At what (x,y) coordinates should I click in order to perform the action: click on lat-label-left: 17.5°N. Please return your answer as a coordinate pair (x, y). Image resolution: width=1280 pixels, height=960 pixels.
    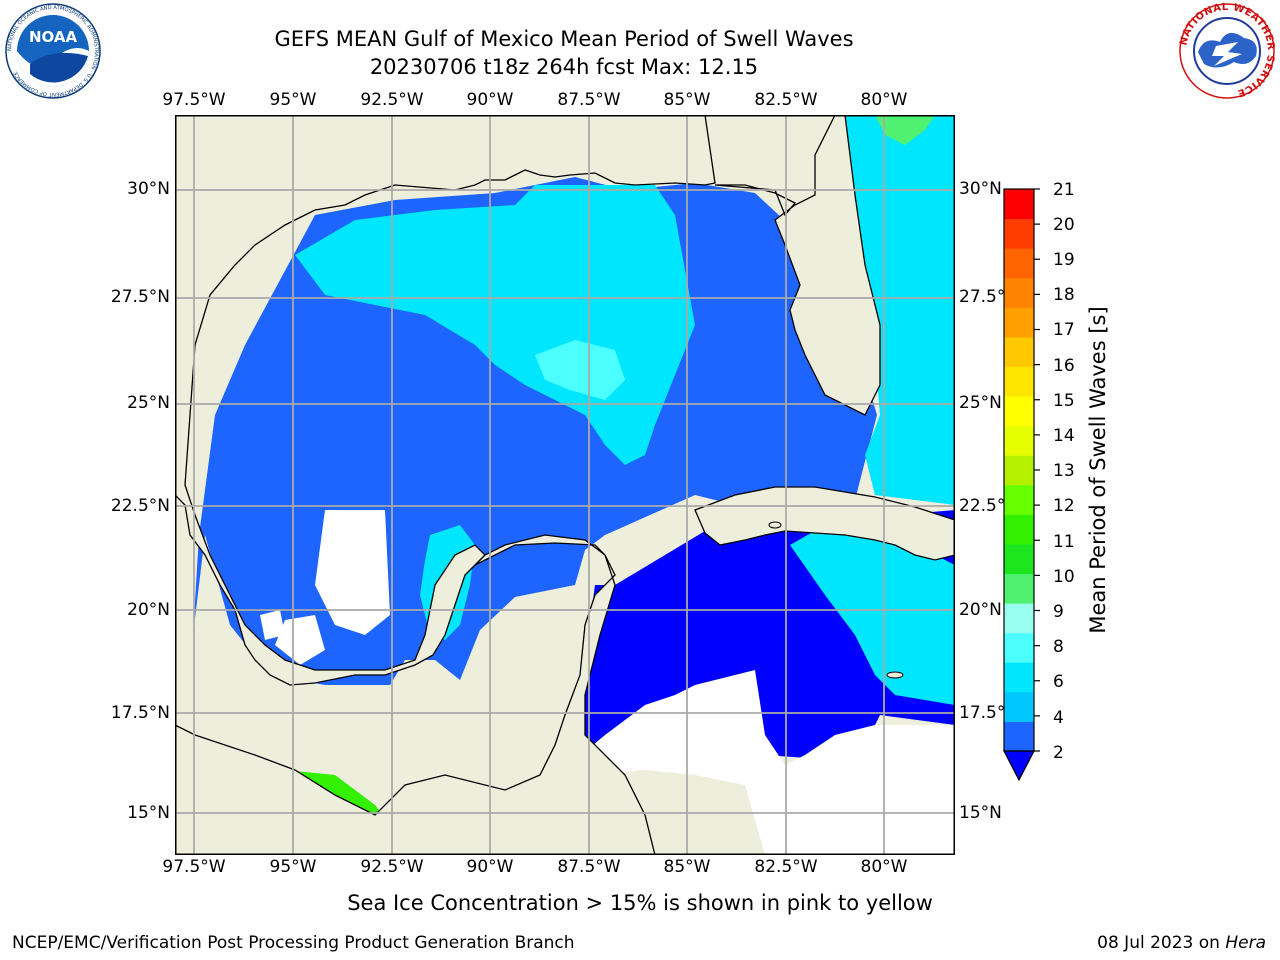
    Looking at the image, I should click on (140, 713).